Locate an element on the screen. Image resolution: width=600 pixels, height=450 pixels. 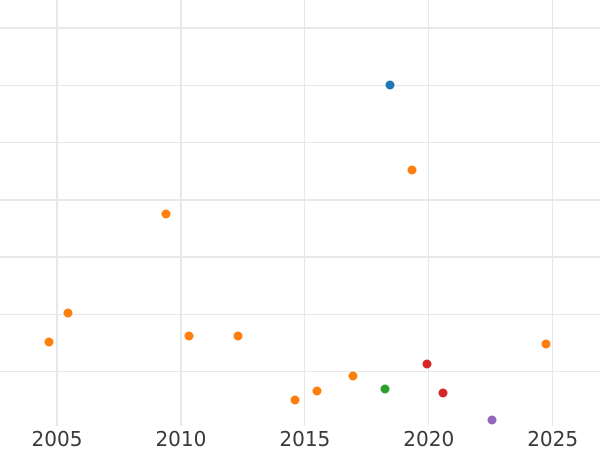
x-tick-label: 2020 is located at coordinates (429, 438).